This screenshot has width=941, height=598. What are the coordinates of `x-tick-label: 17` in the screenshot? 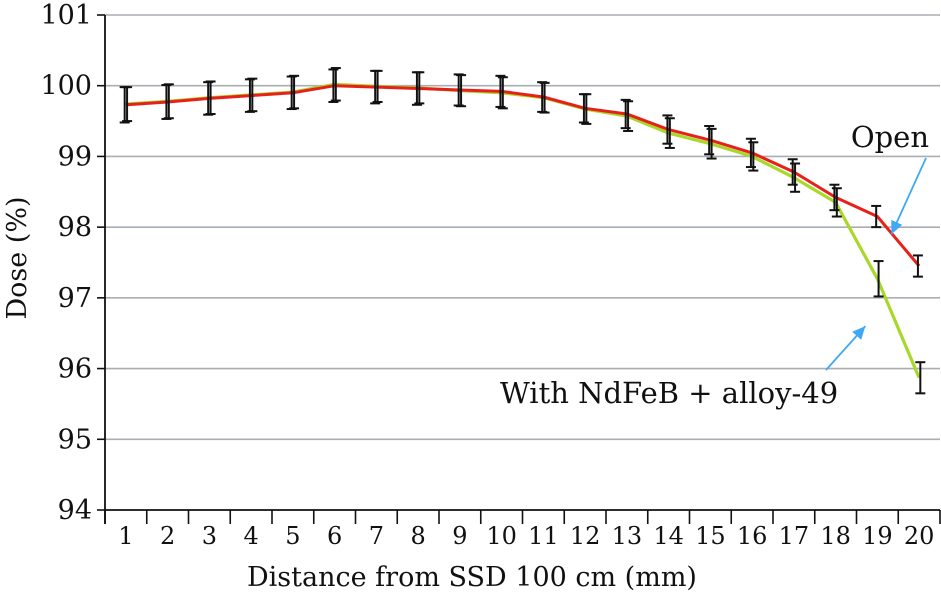 It's located at (794, 536).